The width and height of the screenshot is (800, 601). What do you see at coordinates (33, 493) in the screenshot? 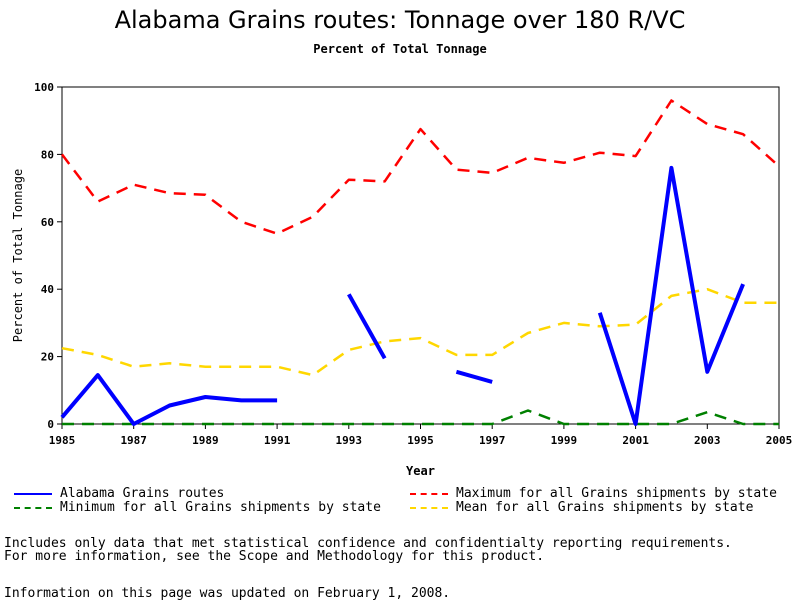
I see `legend-swatch-alabama` at bounding box center [33, 493].